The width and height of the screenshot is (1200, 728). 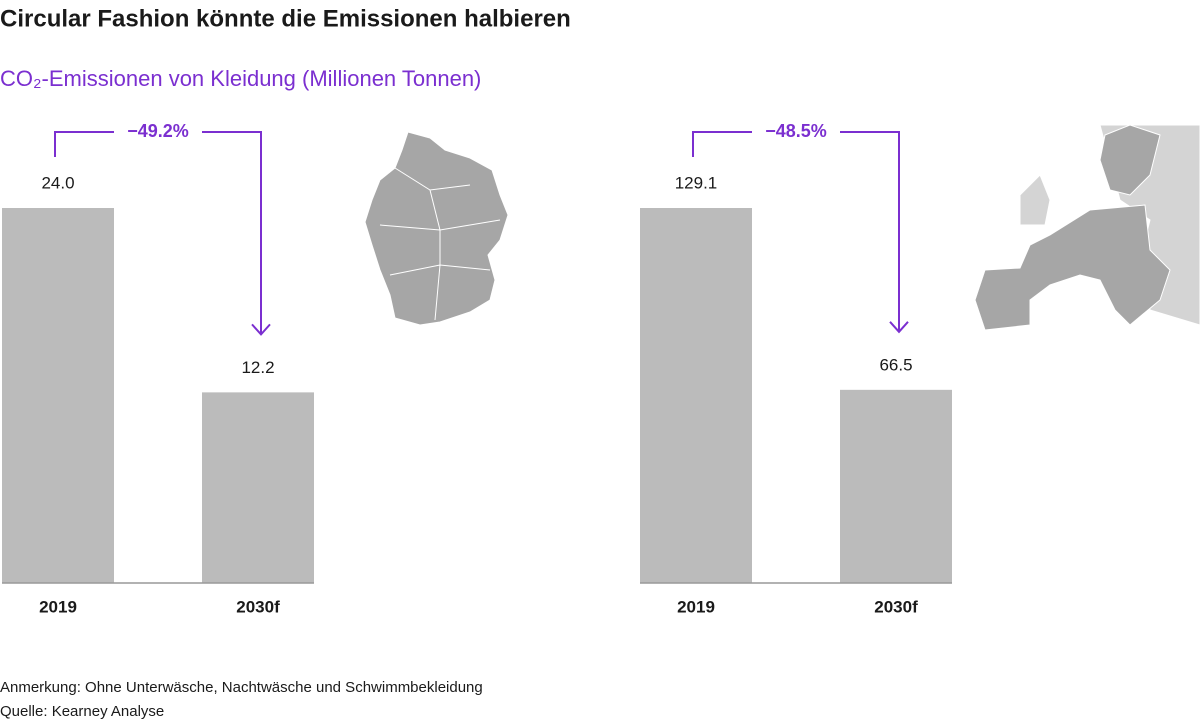 What do you see at coordinates (57, 182) in the screenshot?
I see `value-label: 24.0` at bounding box center [57, 182].